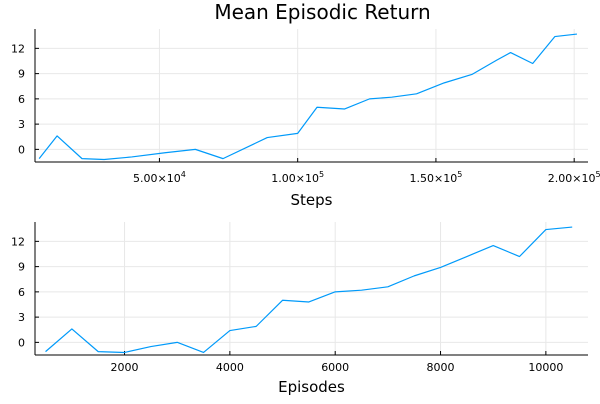  What do you see at coordinates (21, 74) in the screenshot?
I see `plot1-y-tick-label-3: 9` at bounding box center [21, 74].